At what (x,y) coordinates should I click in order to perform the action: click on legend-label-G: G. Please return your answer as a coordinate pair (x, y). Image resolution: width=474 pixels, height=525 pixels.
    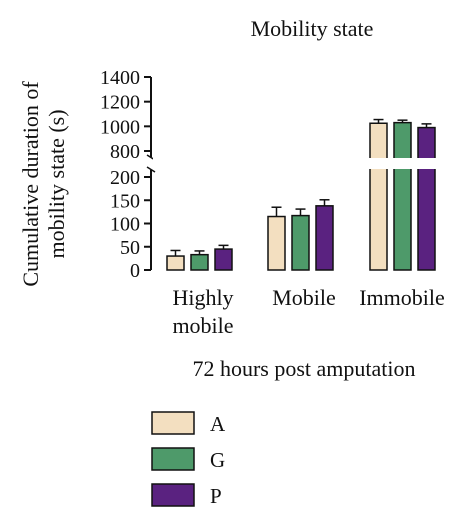
    Looking at the image, I should click on (217, 460).